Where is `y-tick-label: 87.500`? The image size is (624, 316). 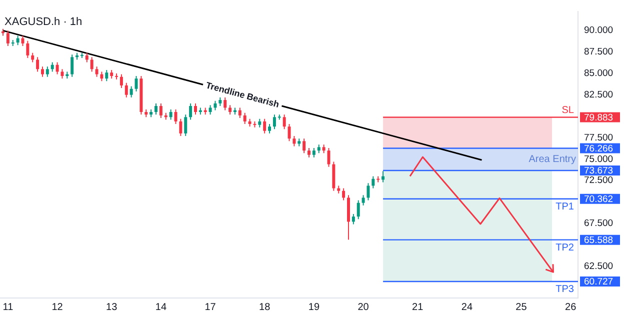
y-tick-label: 87.500 is located at coordinates (599, 52).